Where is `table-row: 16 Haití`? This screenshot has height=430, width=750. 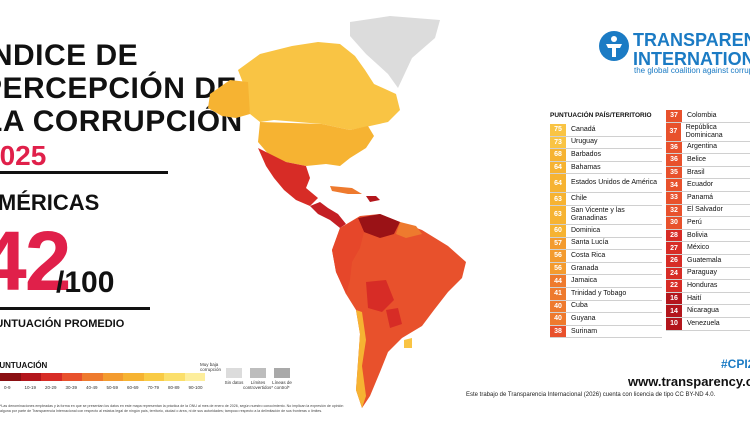 table-row: 16 Haití is located at coordinates (708, 299).